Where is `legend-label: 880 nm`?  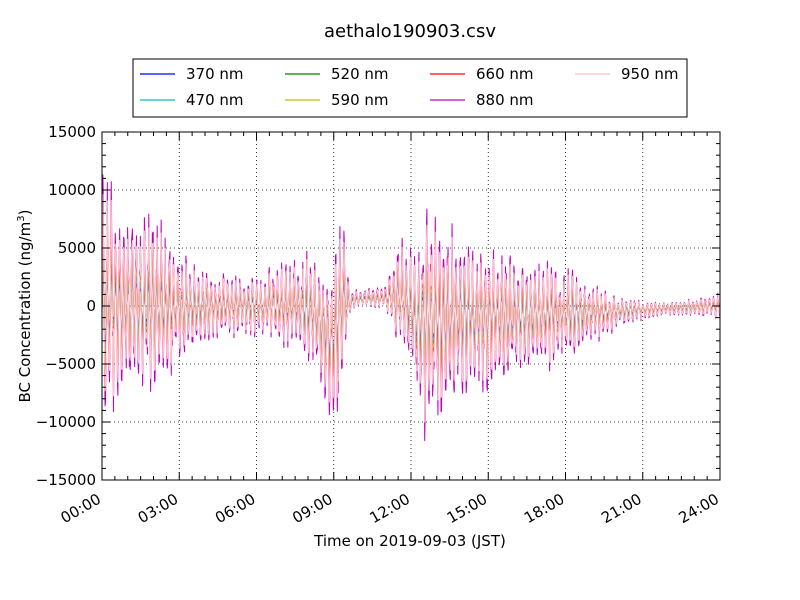 legend-label: 880 nm is located at coordinates (505, 100).